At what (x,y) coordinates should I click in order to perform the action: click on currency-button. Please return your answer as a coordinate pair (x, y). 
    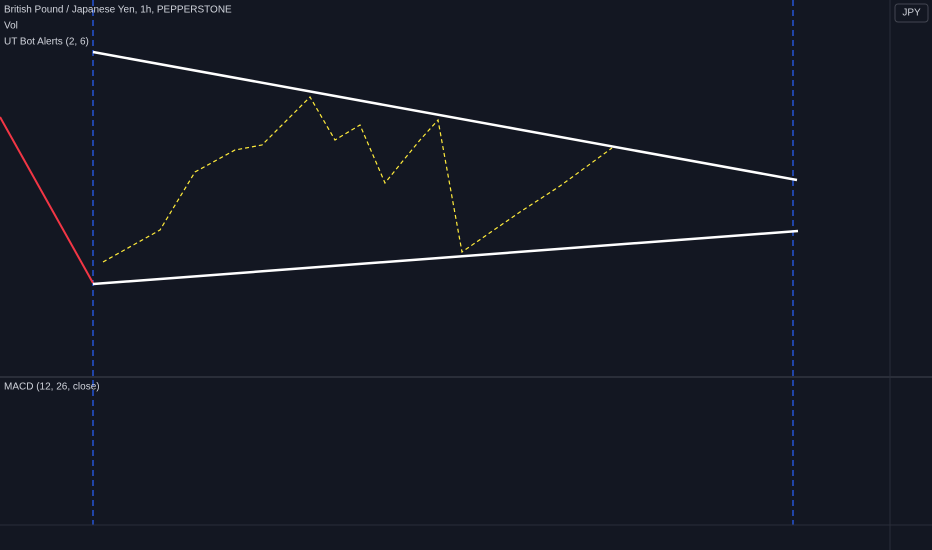
    Looking at the image, I should click on (911, 13).